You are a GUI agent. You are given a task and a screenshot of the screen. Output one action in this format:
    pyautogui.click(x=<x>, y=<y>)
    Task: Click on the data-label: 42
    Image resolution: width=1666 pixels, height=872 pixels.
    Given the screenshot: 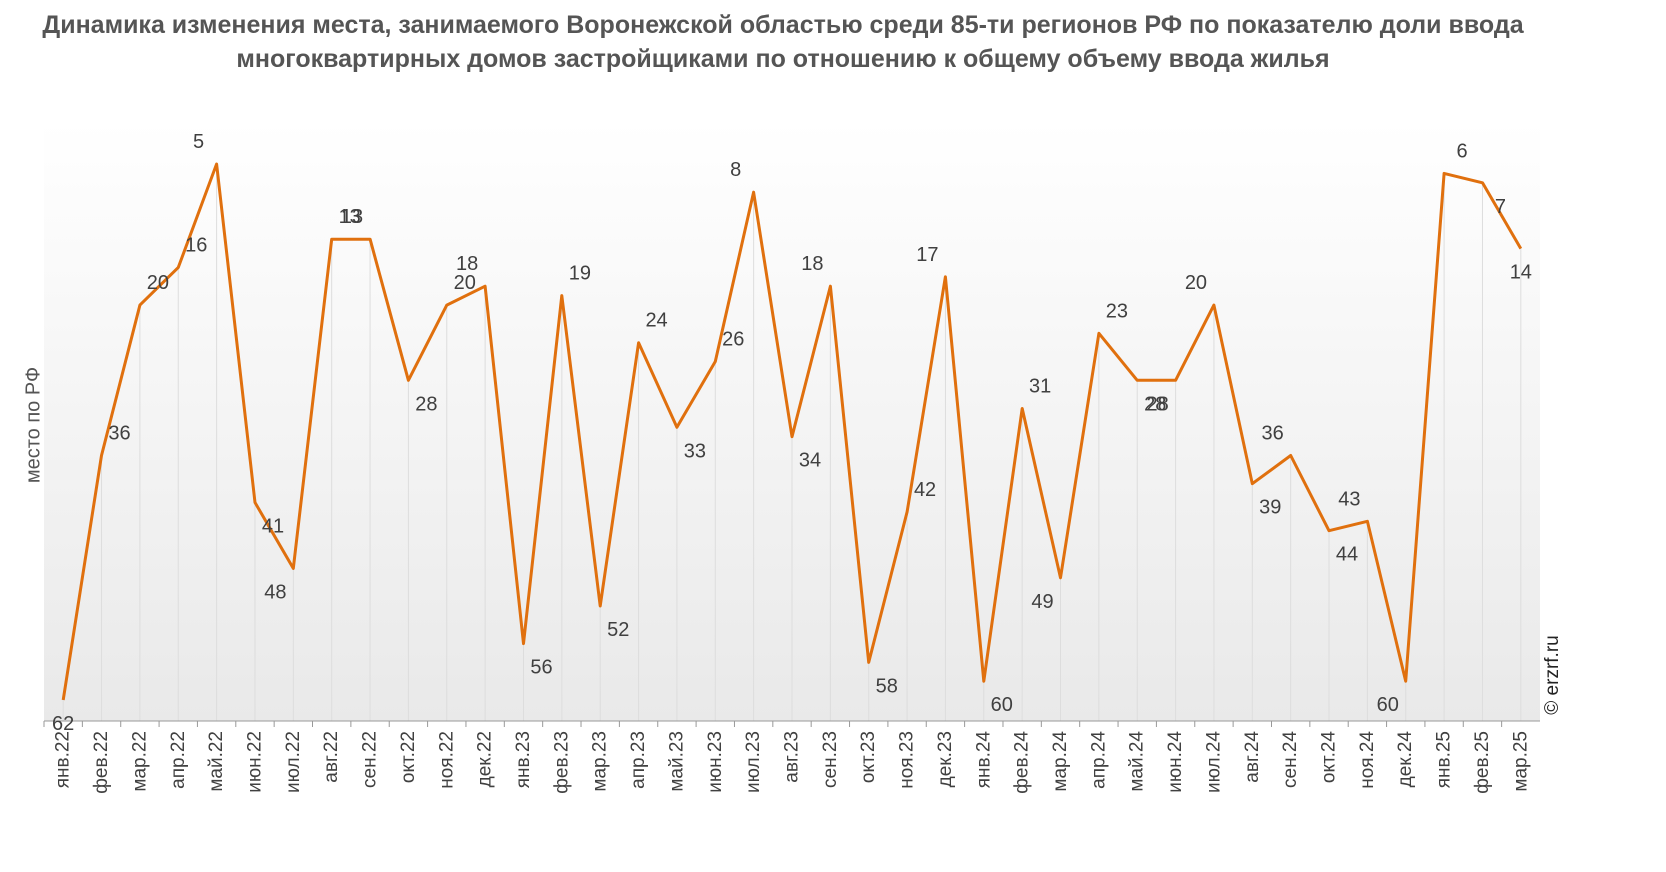 What is the action you would take?
    pyautogui.click(x=925, y=490)
    